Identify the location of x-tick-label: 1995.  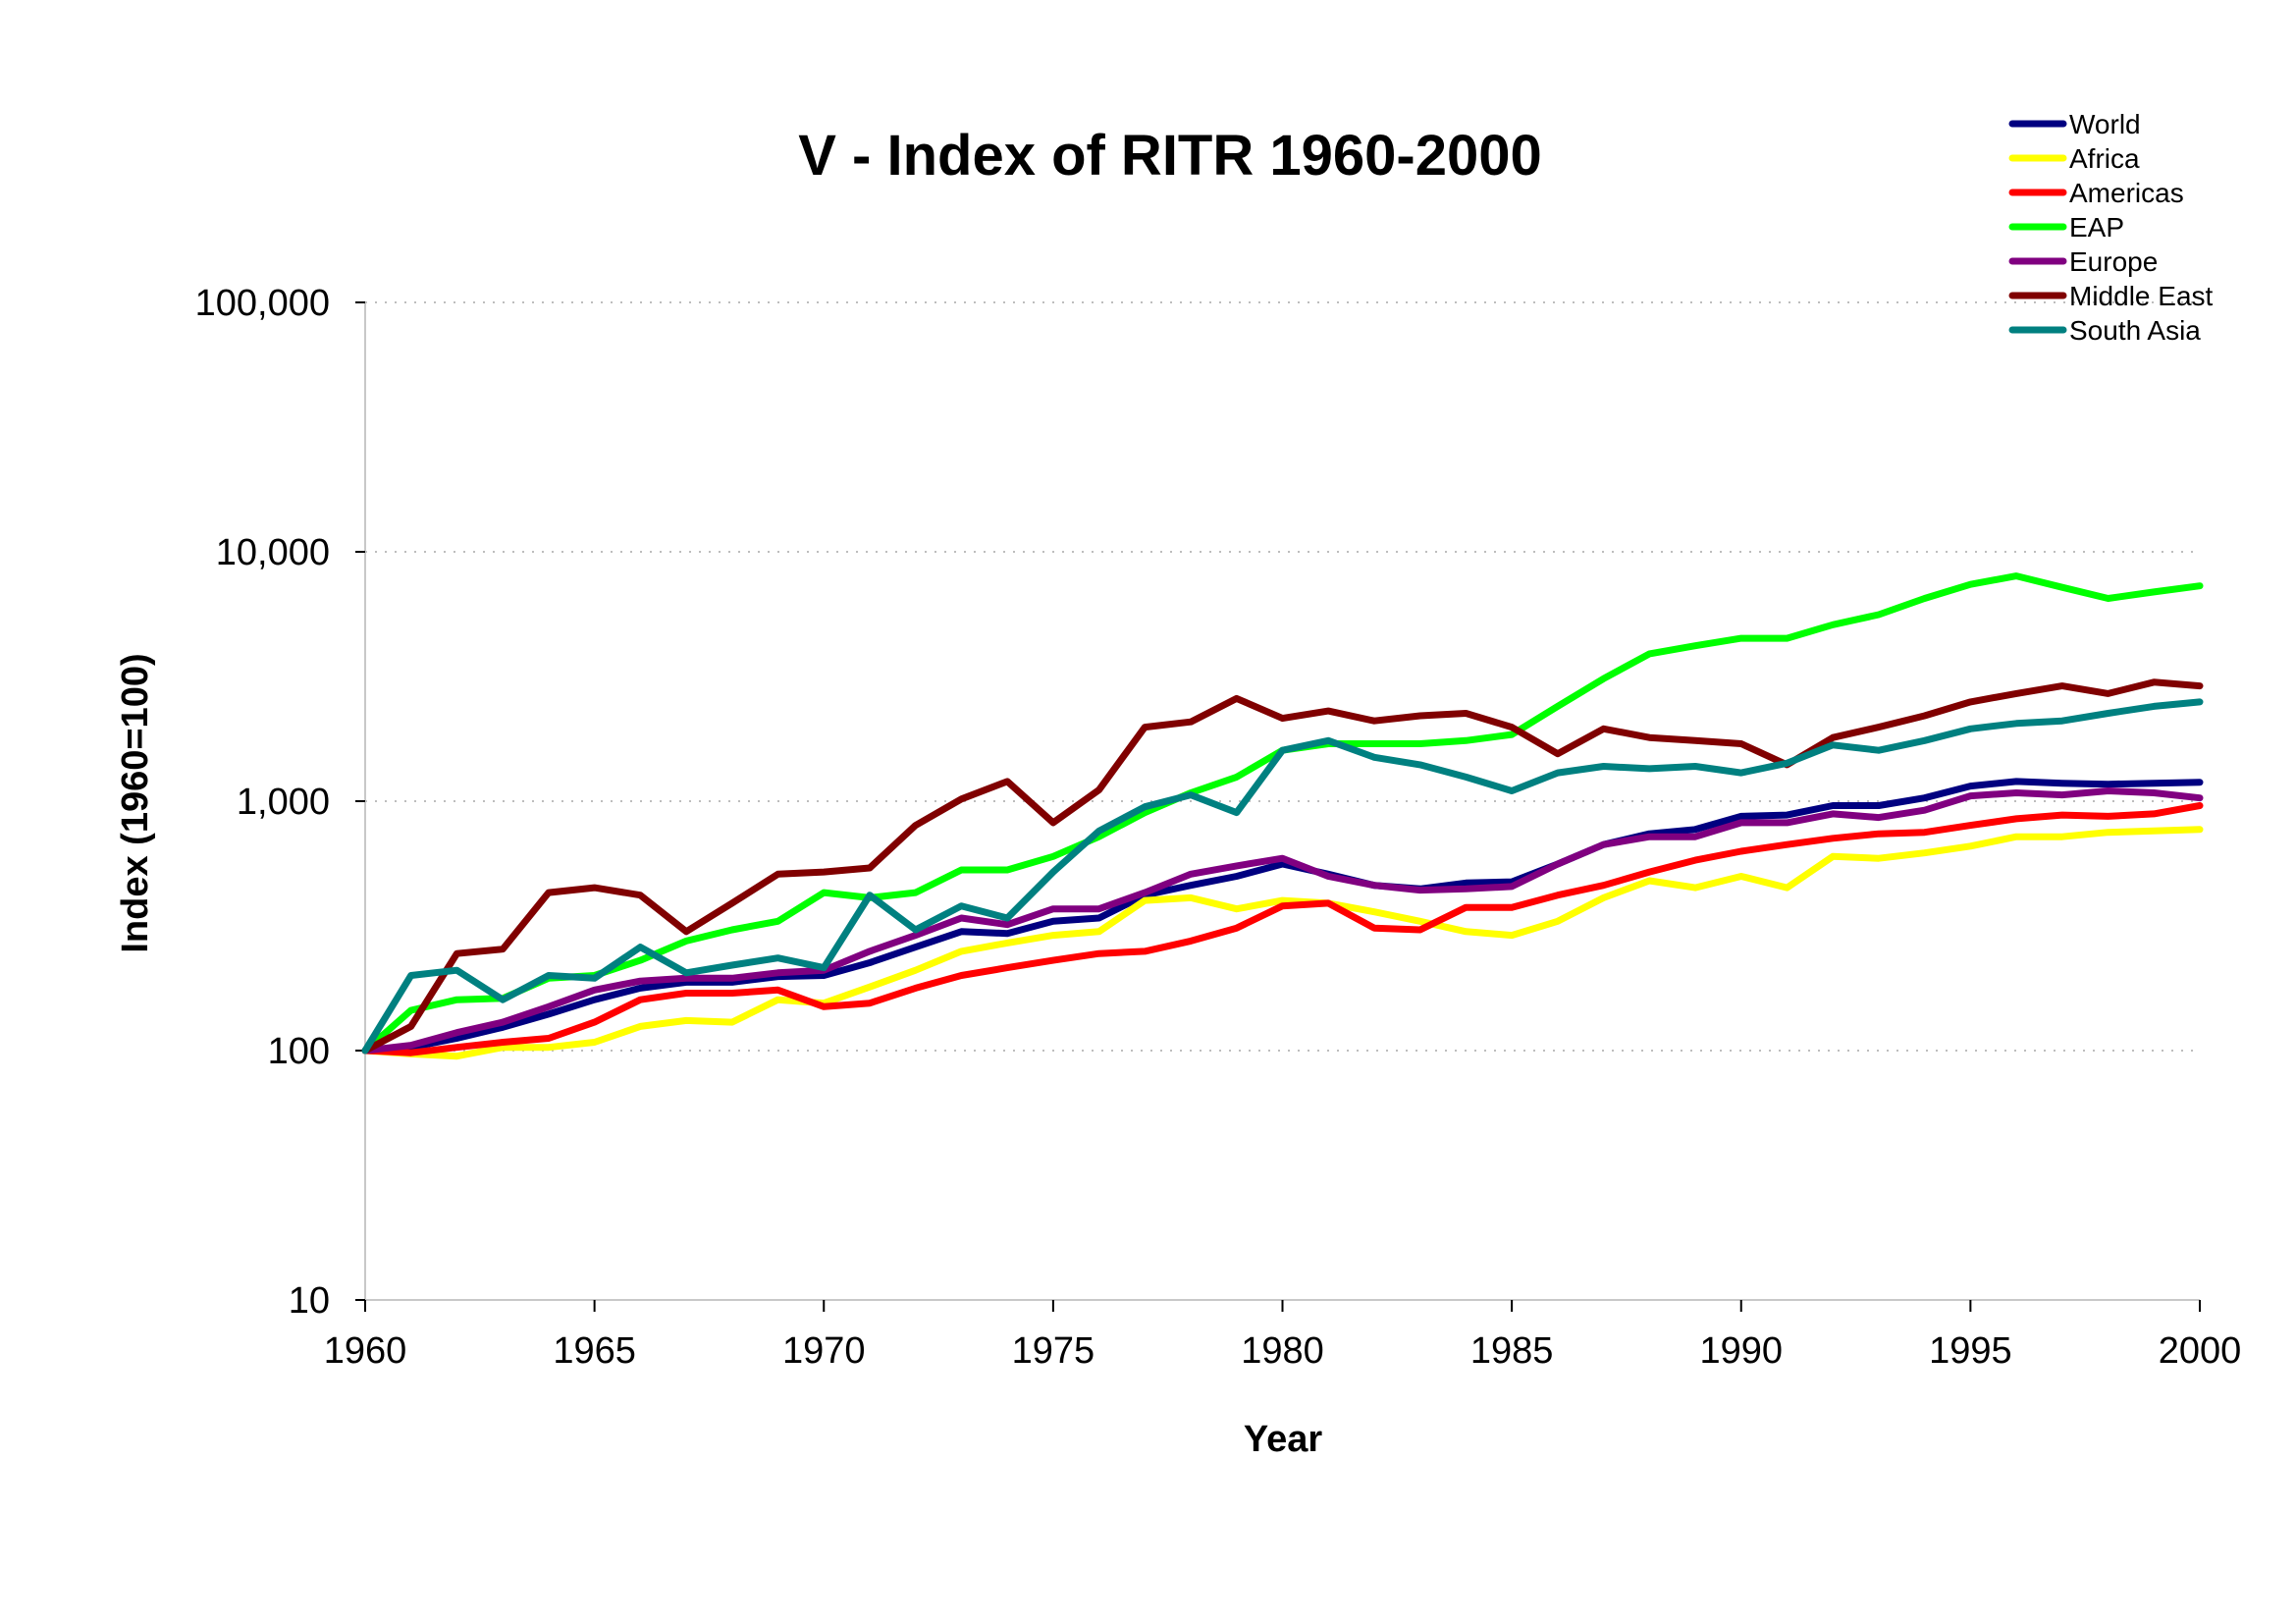
(1970, 1351).